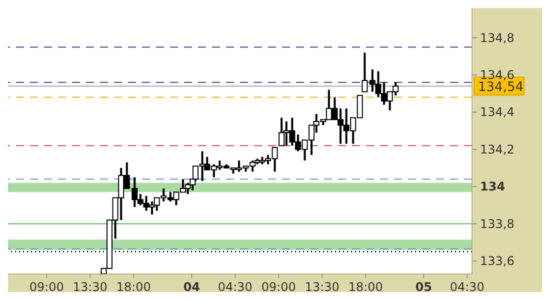  I want to click on y-tick-label: 134,2, so click(497, 149).